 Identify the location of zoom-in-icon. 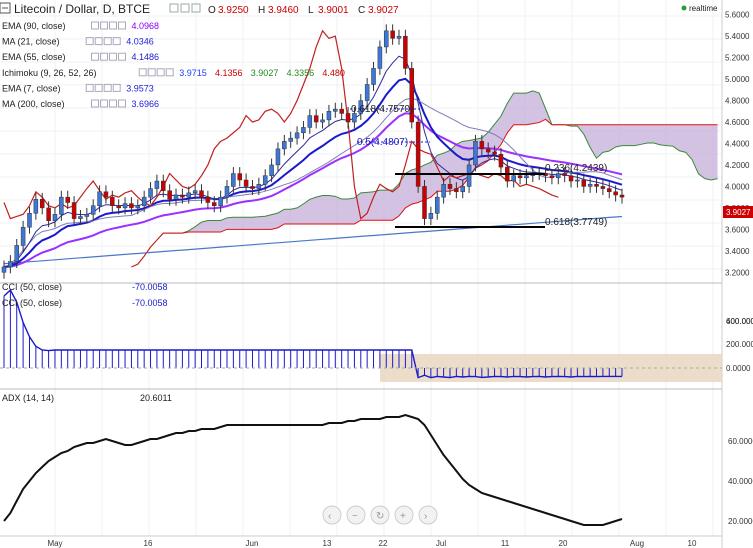
(404, 515).